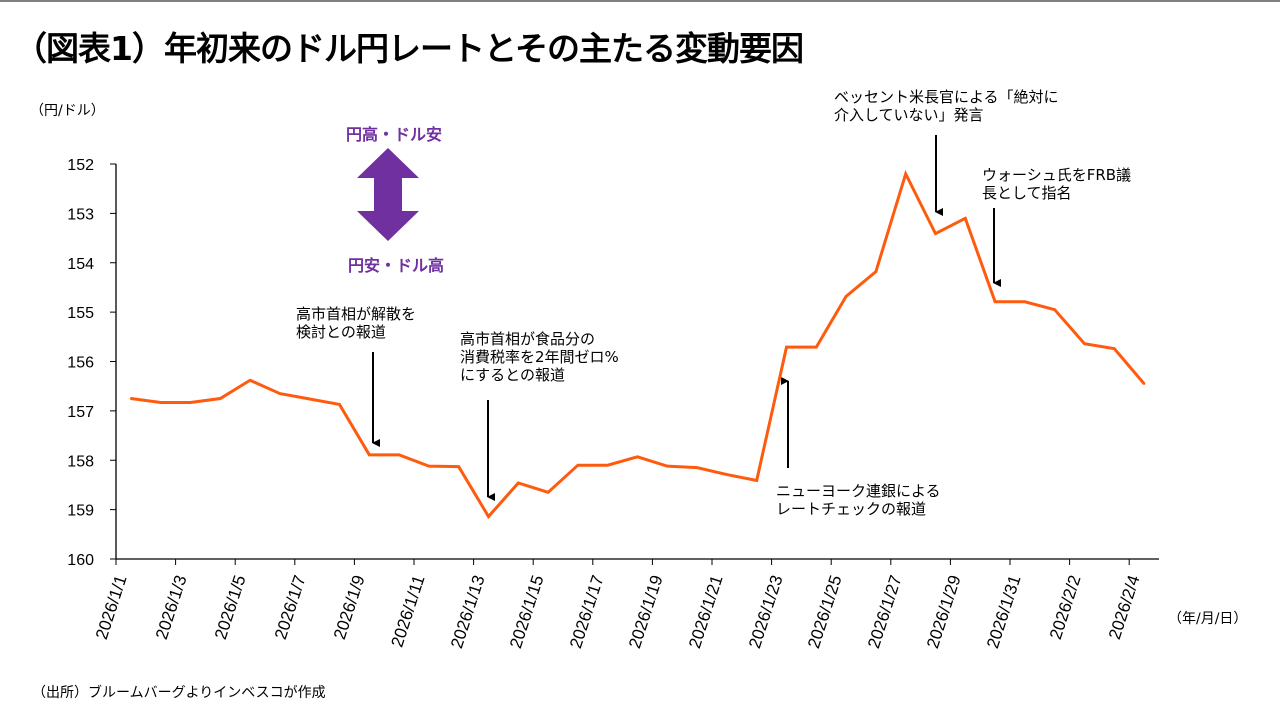  I want to click on y-tick-label: 152, so click(80, 165).